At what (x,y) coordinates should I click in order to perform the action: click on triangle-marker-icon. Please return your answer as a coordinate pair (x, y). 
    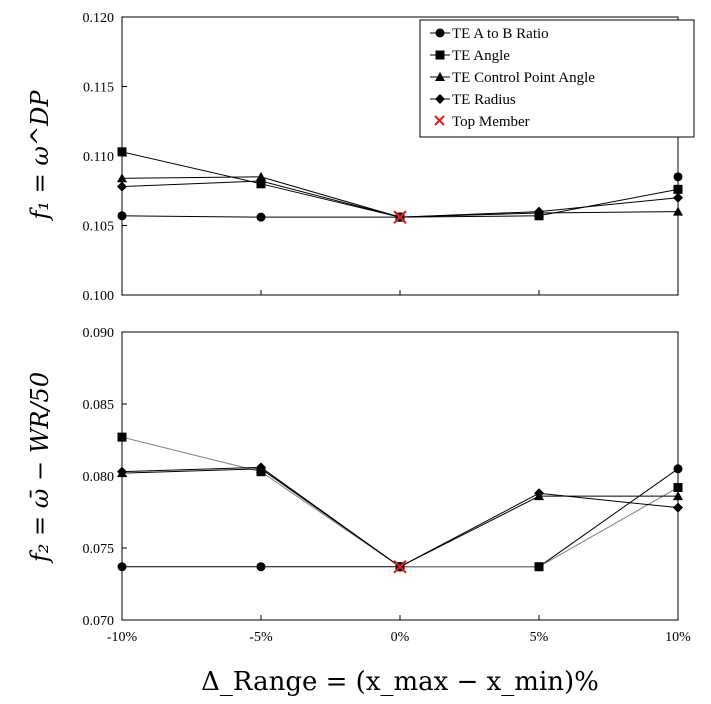
    Looking at the image, I should click on (440, 76).